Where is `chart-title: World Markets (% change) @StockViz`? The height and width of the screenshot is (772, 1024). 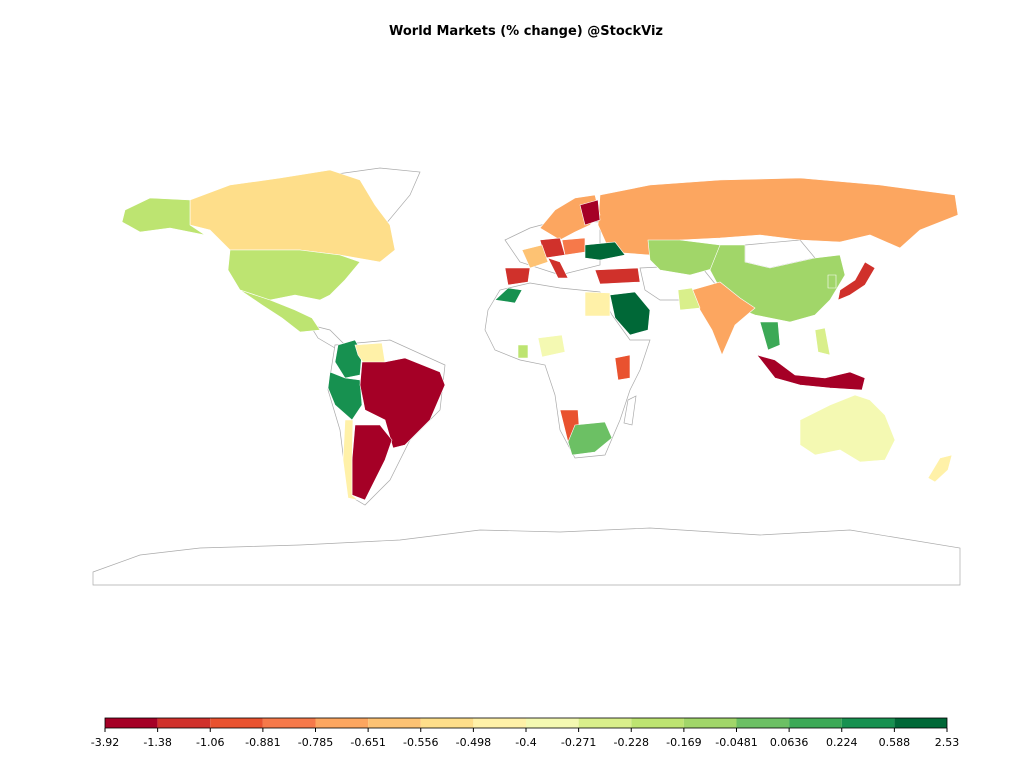 chart-title: World Markets (% change) @StockViz is located at coordinates (526, 31).